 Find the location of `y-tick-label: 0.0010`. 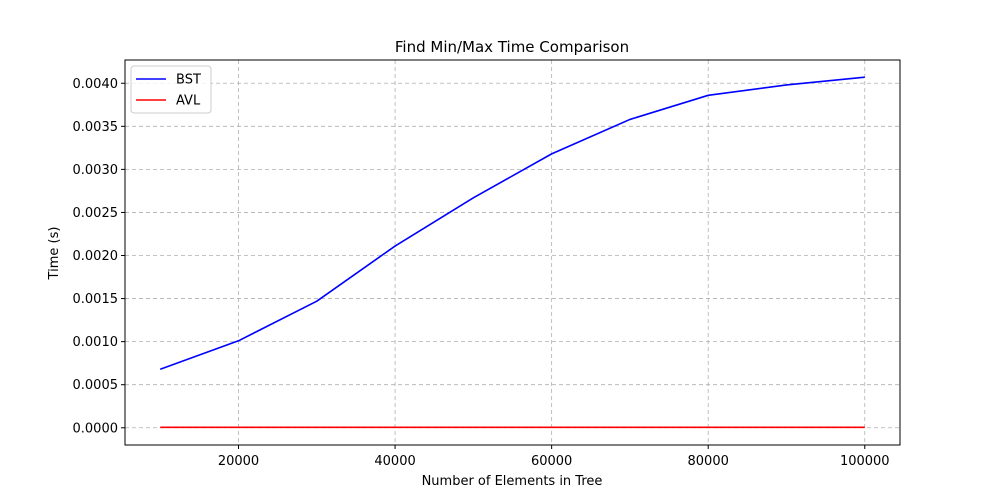

y-tick-label: 0.0010 is located at coordinates (96, 342).